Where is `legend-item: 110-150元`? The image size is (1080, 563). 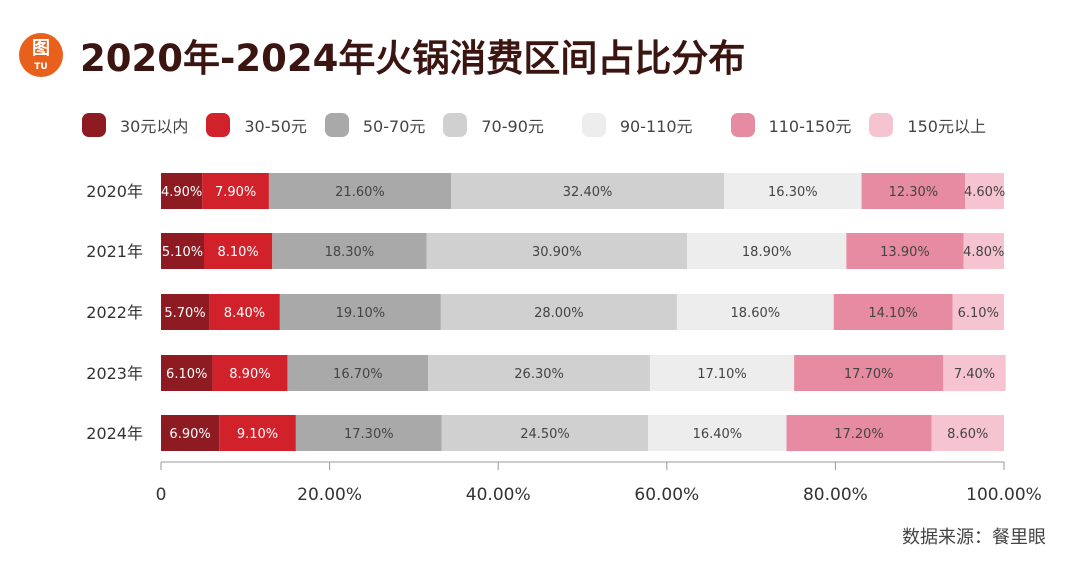 legend-item: 110-150元 is located at coordinates (791, 125).